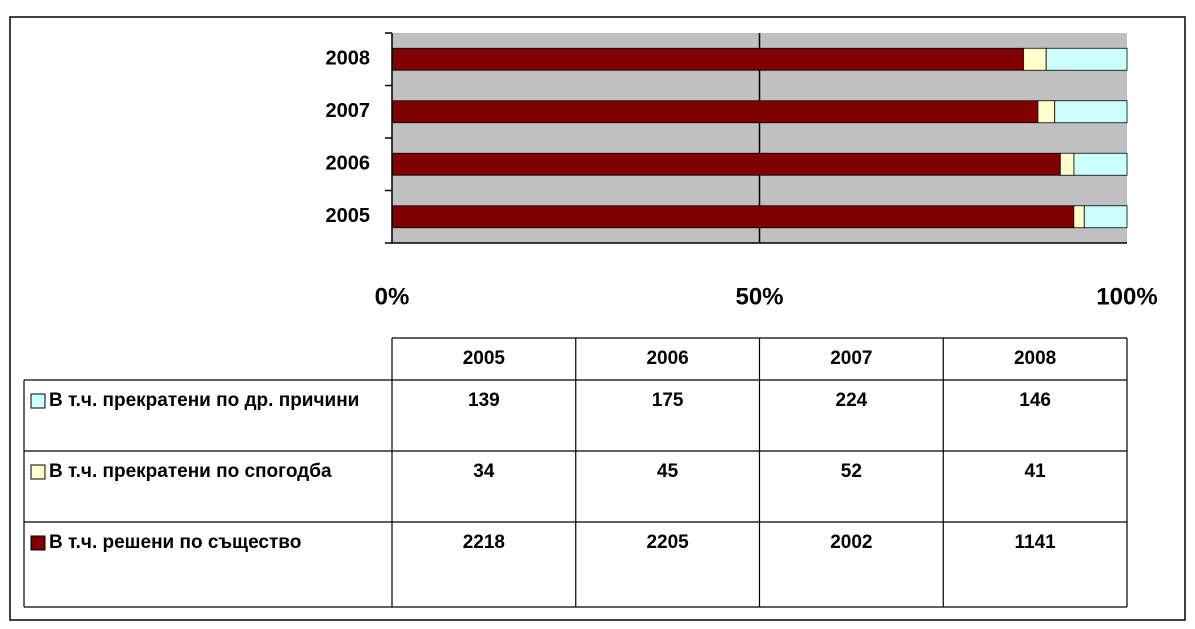 This screenshot has height=629, width=1195. What do you see at coordinates (668, 471) in the screenshot?
I see `table-value: 45` at bounding box center [668, 471].